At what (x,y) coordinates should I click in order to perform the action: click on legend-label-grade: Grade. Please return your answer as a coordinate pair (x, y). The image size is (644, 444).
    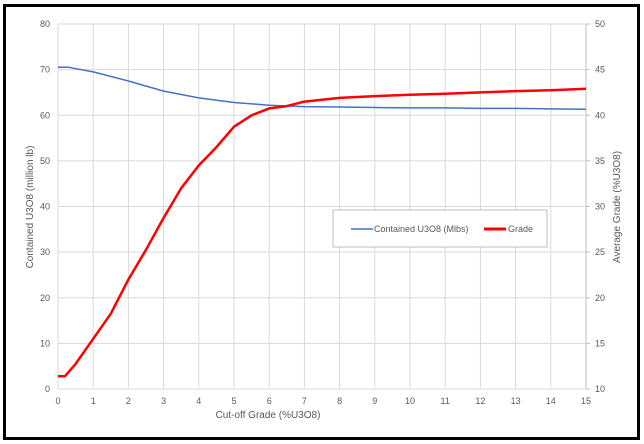
    Looking at the image, I should click on (520, 229).